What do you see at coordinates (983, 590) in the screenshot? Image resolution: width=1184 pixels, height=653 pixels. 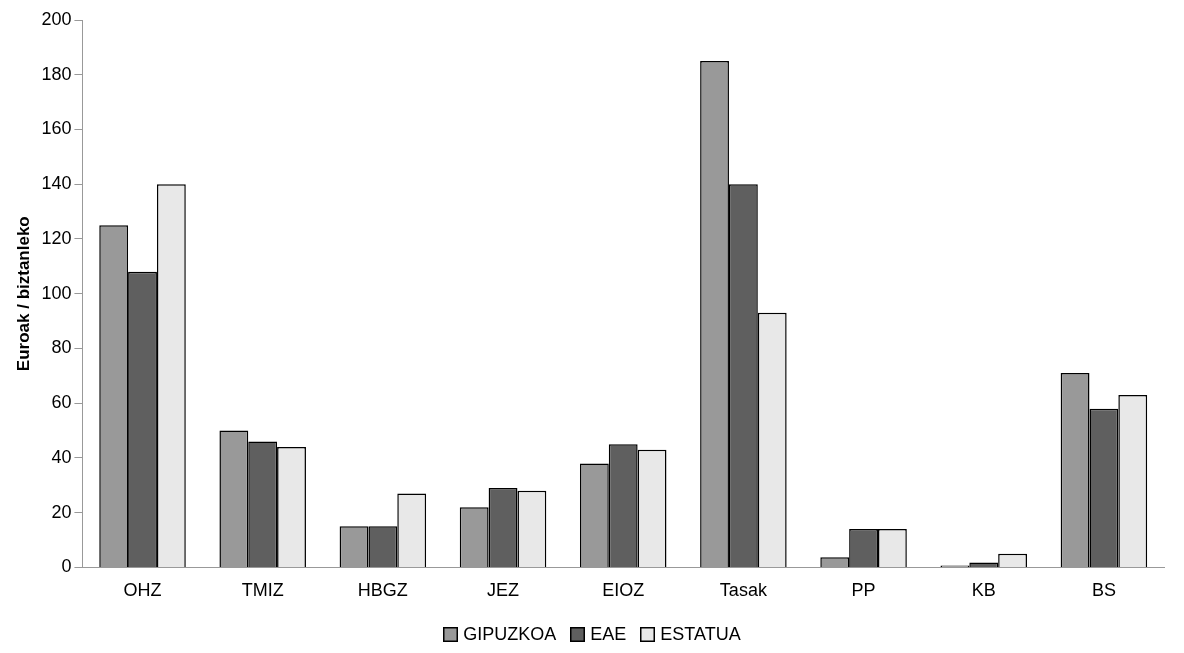 I see `x-tick-label: KB` at bounding box center [983, 590].